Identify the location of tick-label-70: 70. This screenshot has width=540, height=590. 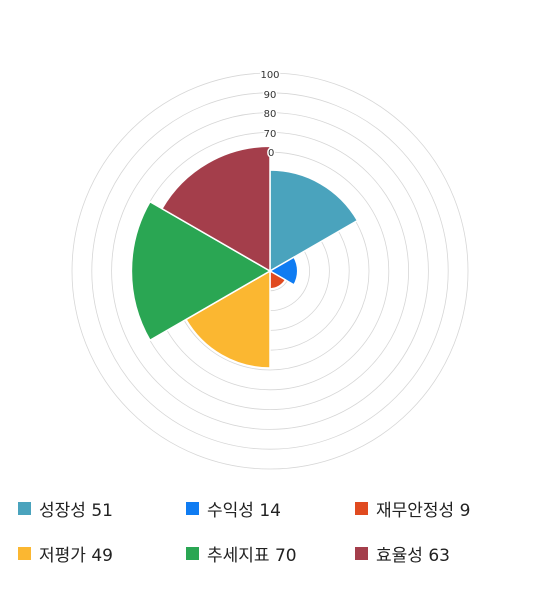
(270, 134).